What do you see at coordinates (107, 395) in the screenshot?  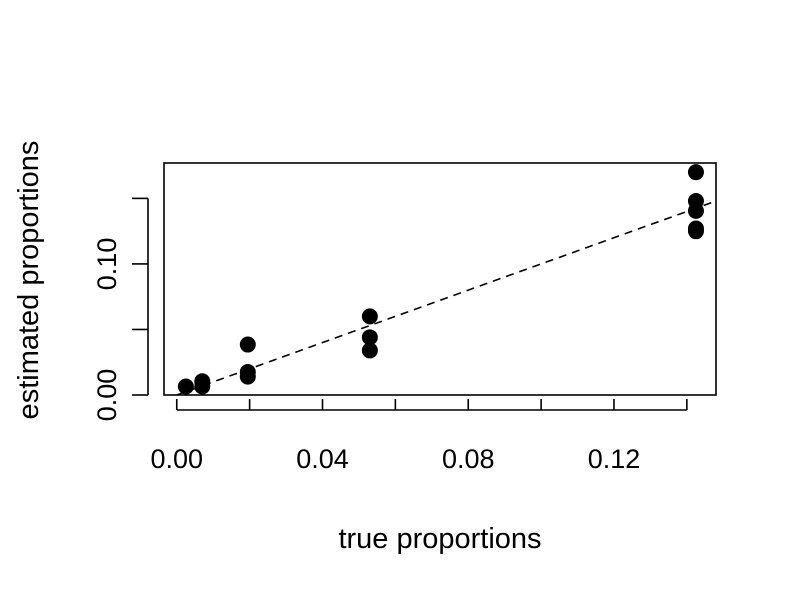 I see `y-tick-label: 0.00` at bounding box center [107, 395].